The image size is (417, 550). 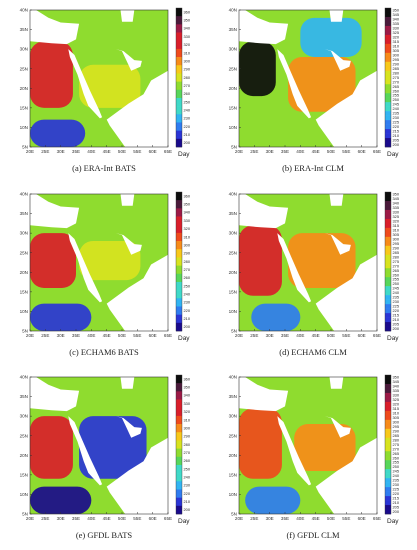 I want to click on colorbar-tick-label: 240, so click(x=396, y=108).